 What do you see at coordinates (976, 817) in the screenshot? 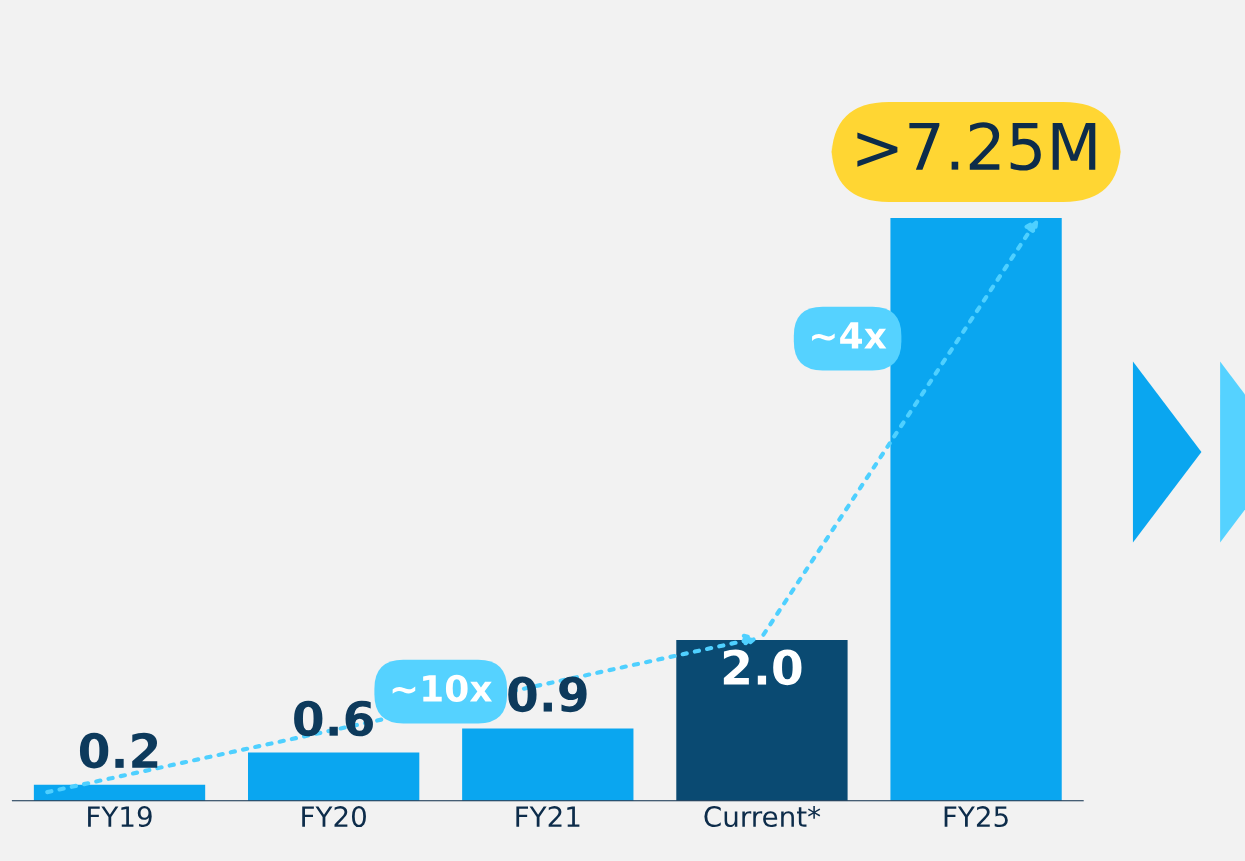
I see `x-tick-label: FY25` at bounding box center [976, 817].